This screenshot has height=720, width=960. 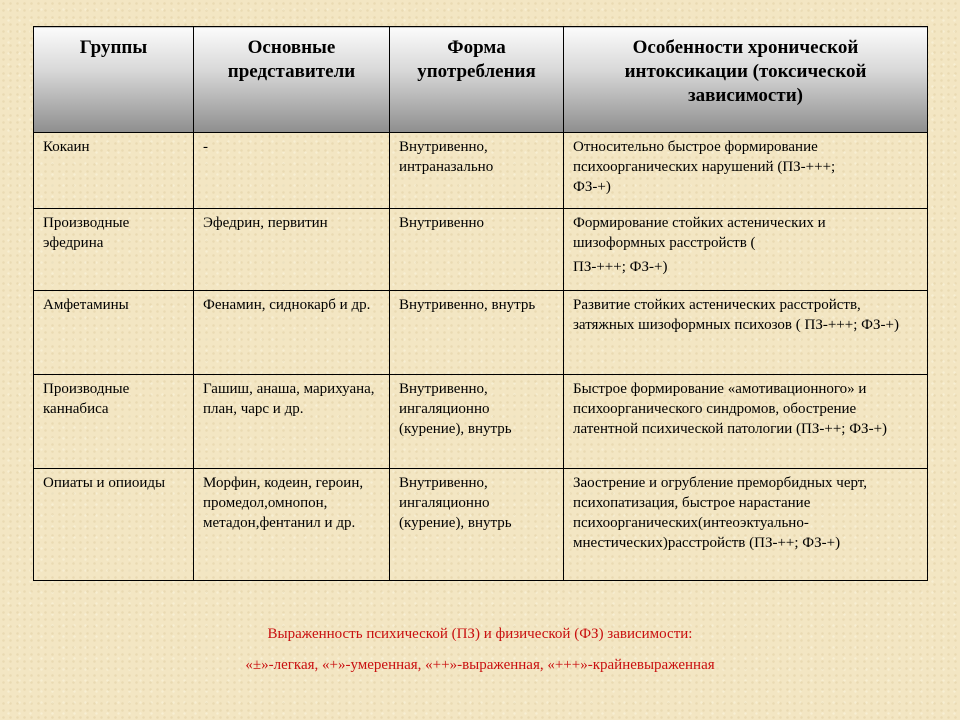 What do you see at coordinates (113, 79) in the screenshot?
I see `header-groups: Группы` at bounding box center [113, 79].